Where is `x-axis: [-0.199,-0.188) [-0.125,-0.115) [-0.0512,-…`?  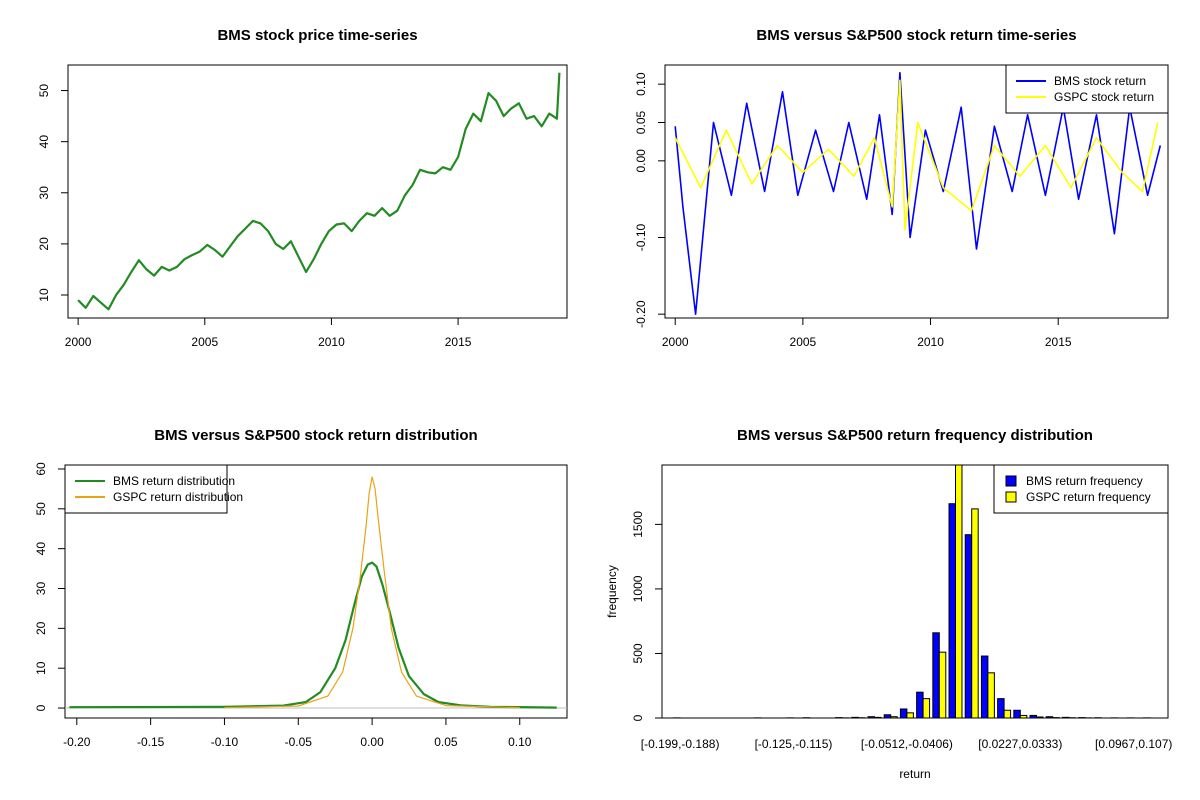 x-axis: [-0.199,-0.188) [-0.125,-0.115) [-0.0512,-… is located at coordinates (907, 744).